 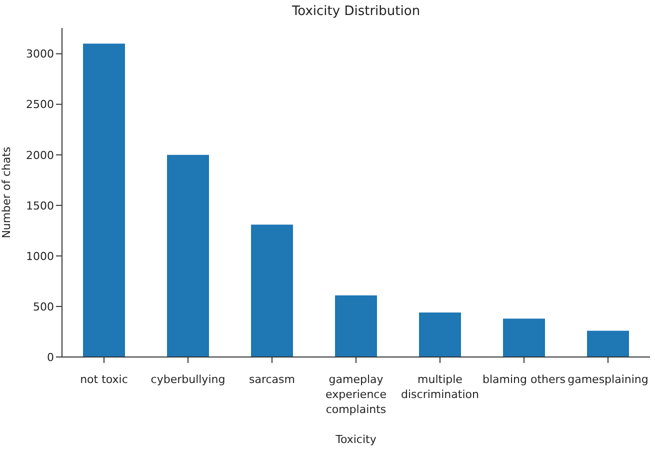 I want to click on x-tick-label: multiple discrimination, so click(x=440, y=387).